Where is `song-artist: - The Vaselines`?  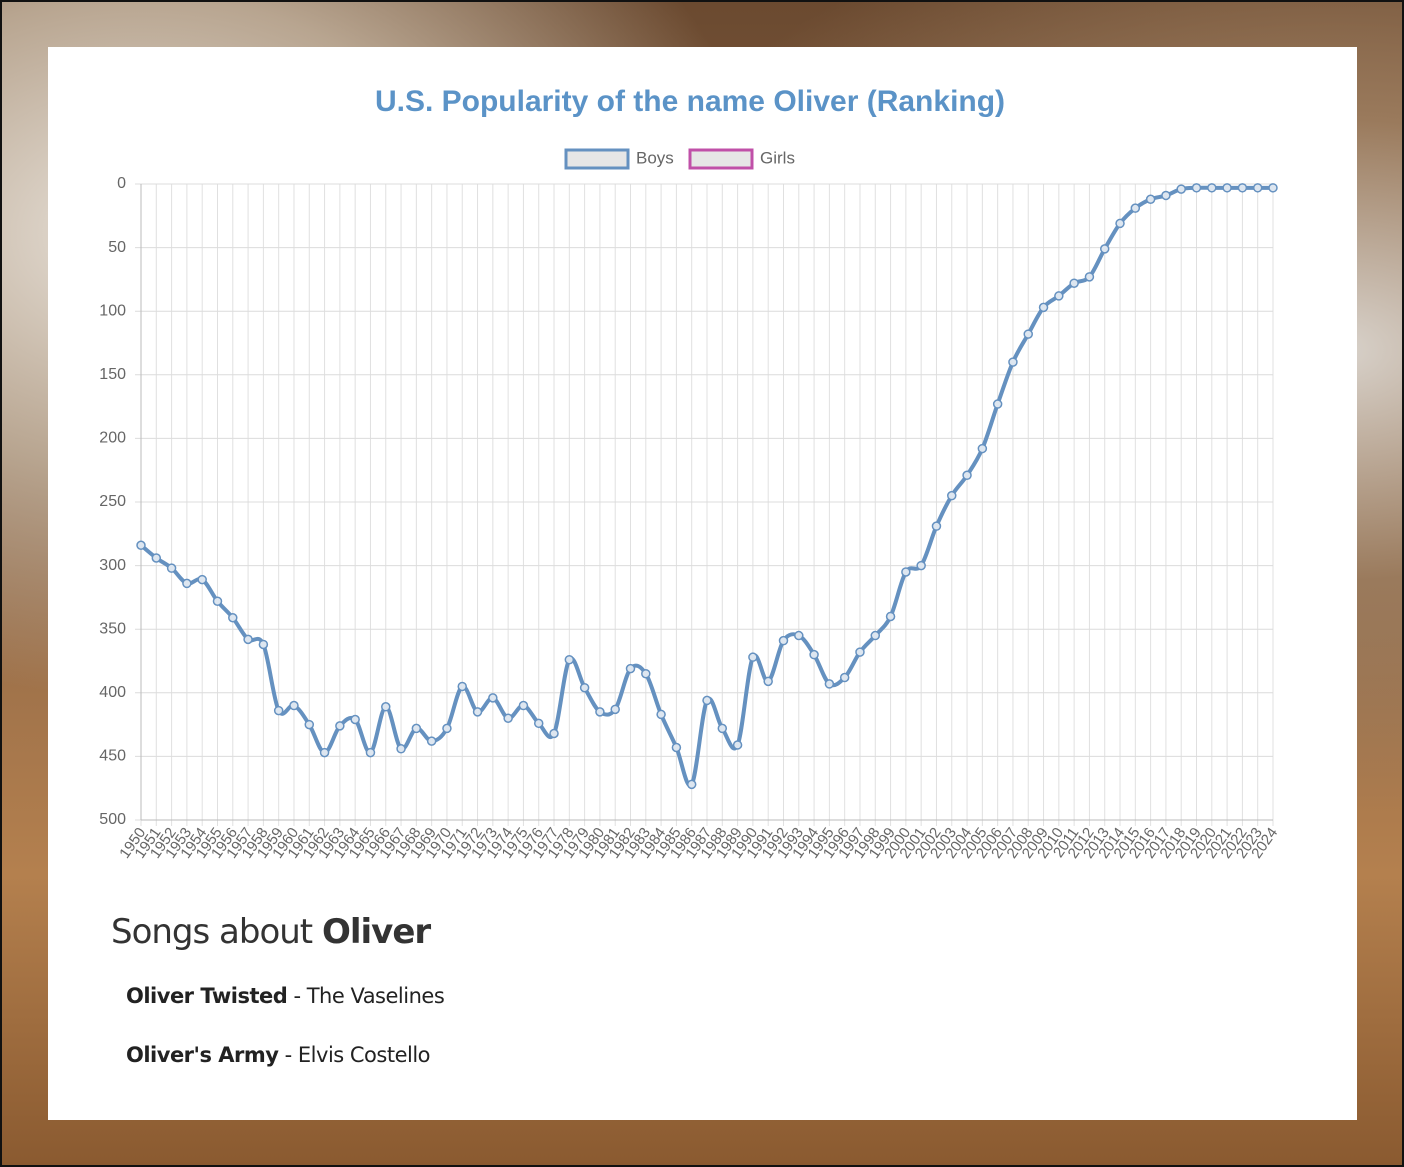 song-artist: - The Vaselines is located at coordinates (369, 996).